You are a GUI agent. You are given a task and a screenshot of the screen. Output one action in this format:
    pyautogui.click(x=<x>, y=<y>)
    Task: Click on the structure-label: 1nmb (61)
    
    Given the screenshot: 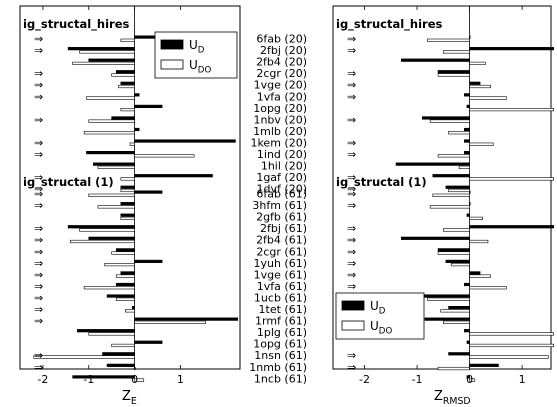 What is the action you would take?
    pyautogui.click(x=278, y=367)
    